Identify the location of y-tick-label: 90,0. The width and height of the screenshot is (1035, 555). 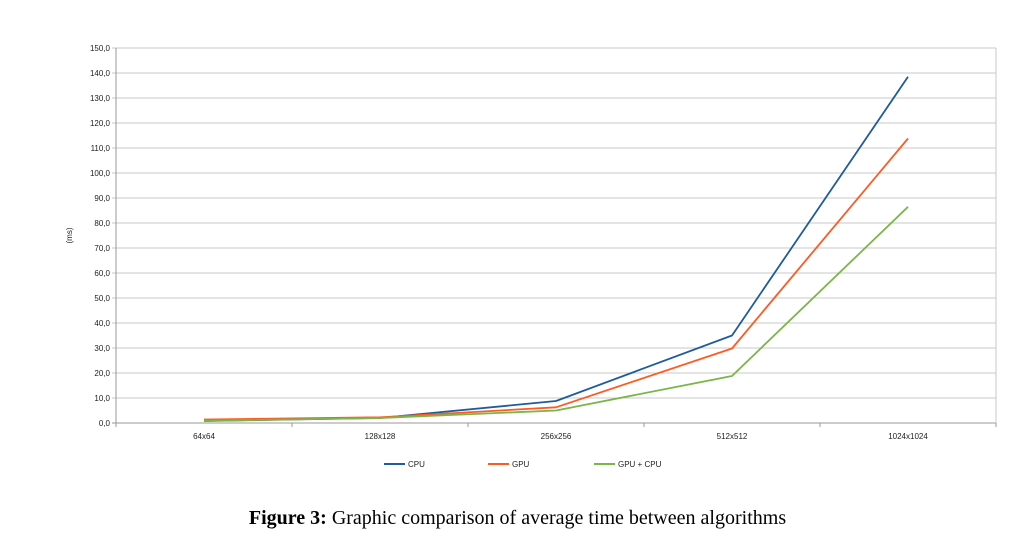
(102, 198).